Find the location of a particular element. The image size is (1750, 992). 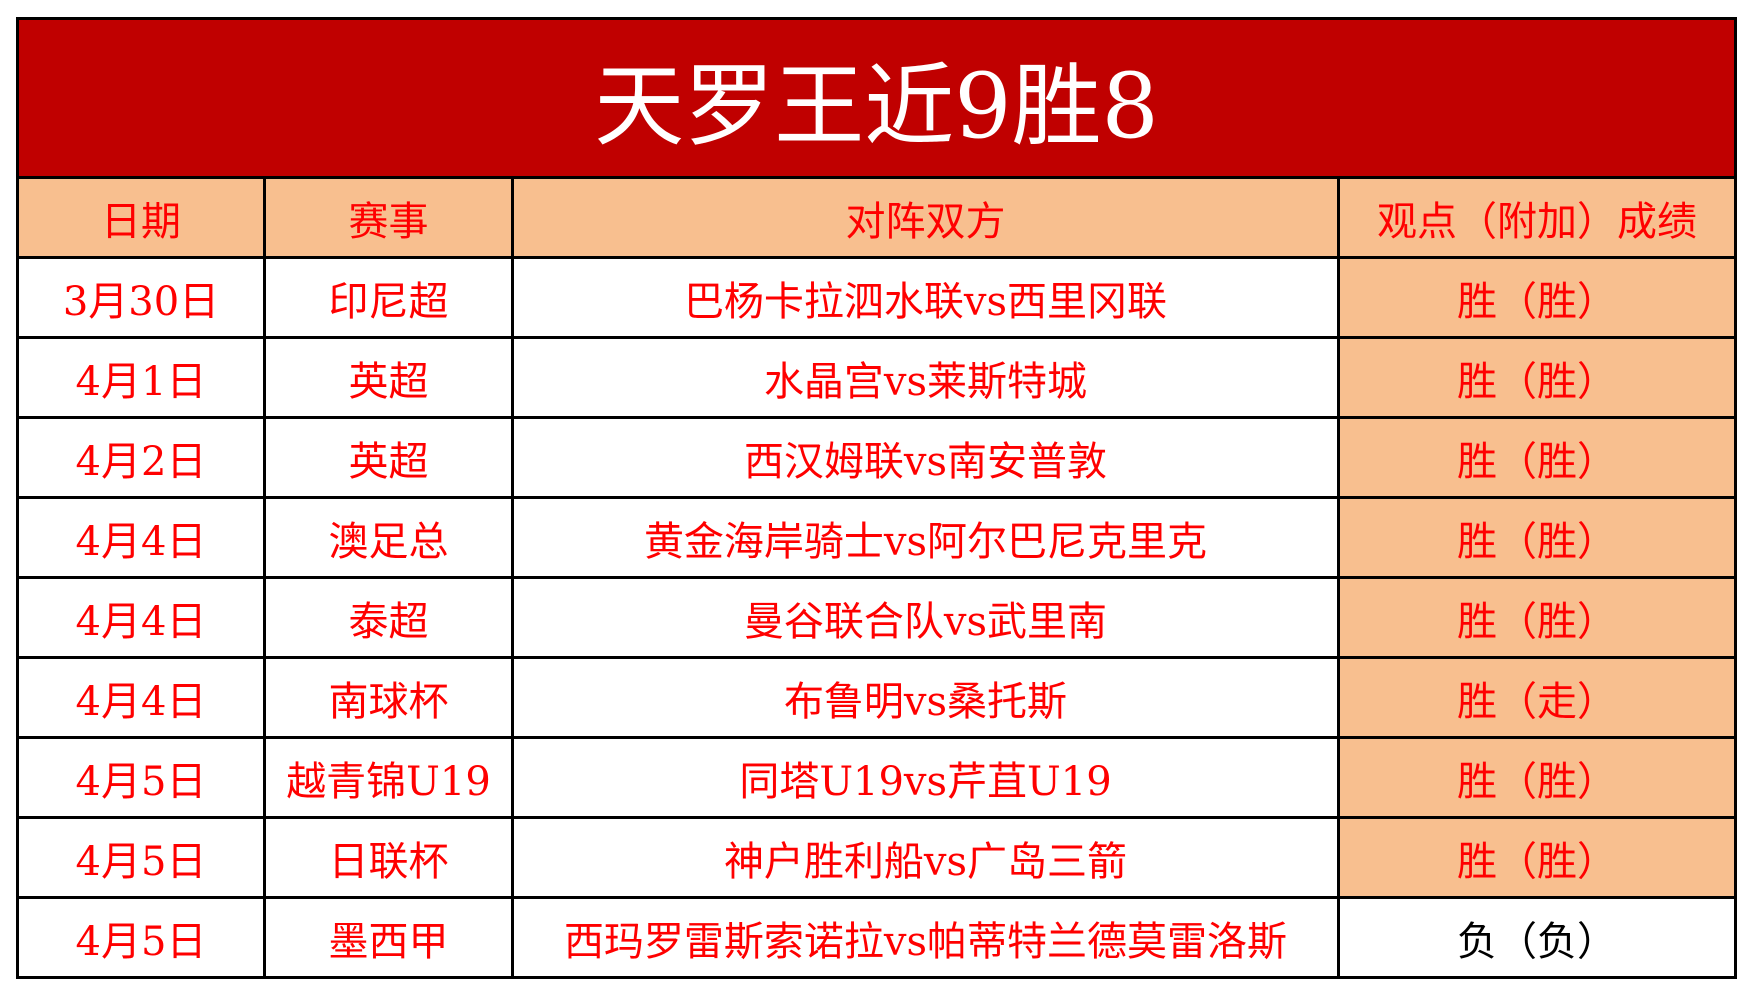

header-row: 日期 赛事 对阵双方 观点（附加）成绩 is located at coordinates (877, 217).